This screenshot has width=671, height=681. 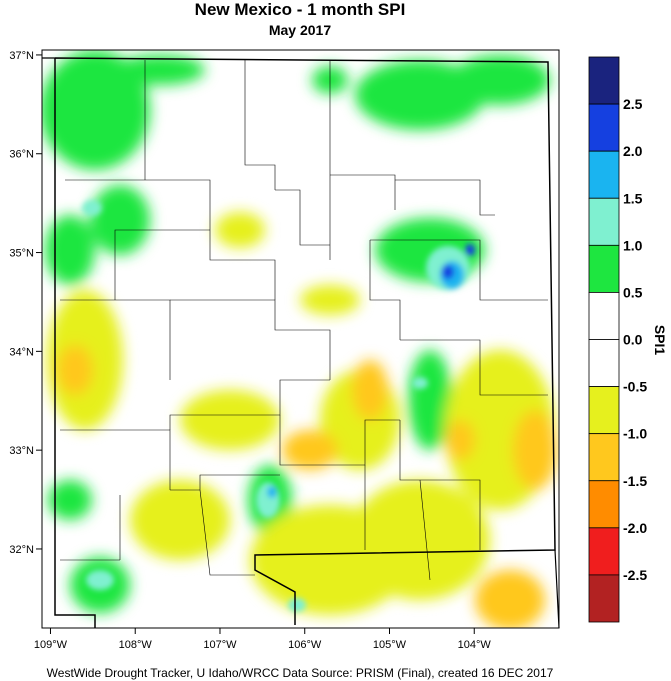 What do you see at coordinates (475, 645) in the screenshot?
I see `lon-tick-label: 104°W` at bounding box center [475, 645].